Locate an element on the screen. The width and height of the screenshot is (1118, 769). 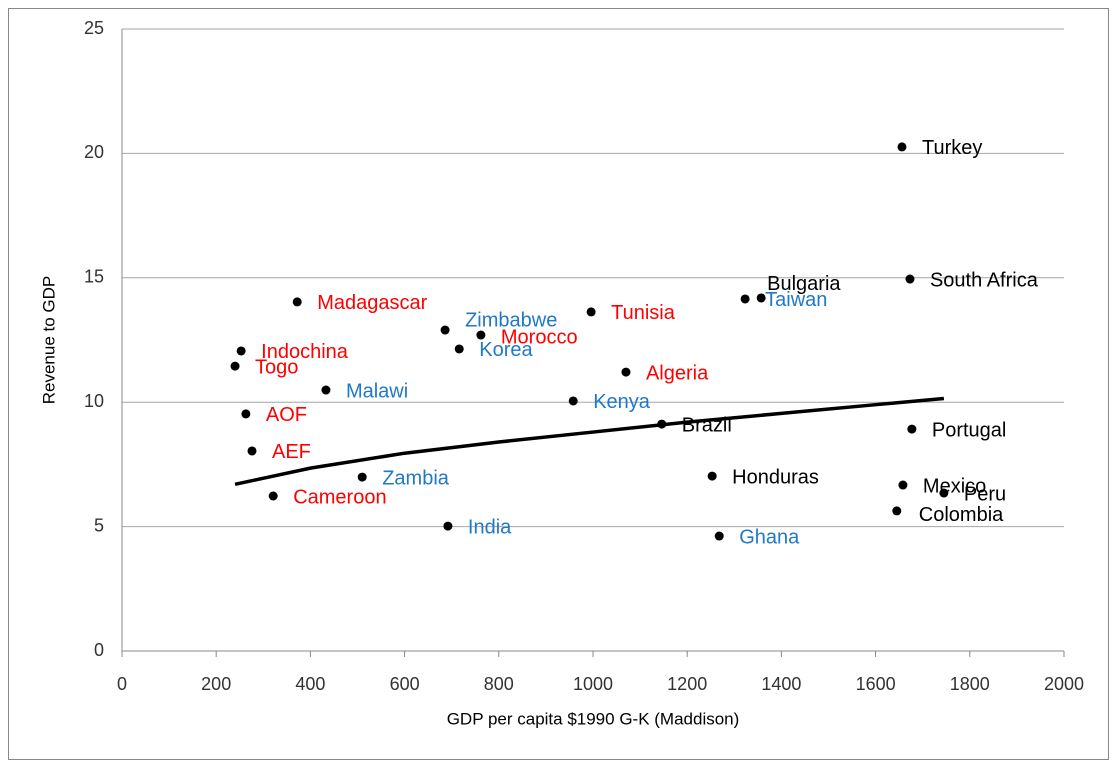
y-tick-label: 5 is located at coordinates (99, 525).